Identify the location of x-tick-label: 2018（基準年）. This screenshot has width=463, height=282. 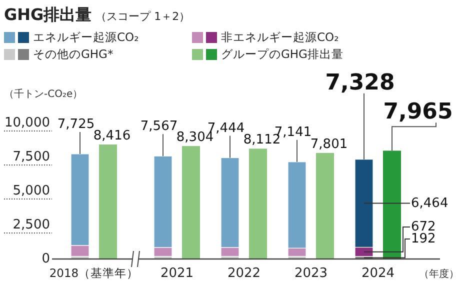
(94, 273).